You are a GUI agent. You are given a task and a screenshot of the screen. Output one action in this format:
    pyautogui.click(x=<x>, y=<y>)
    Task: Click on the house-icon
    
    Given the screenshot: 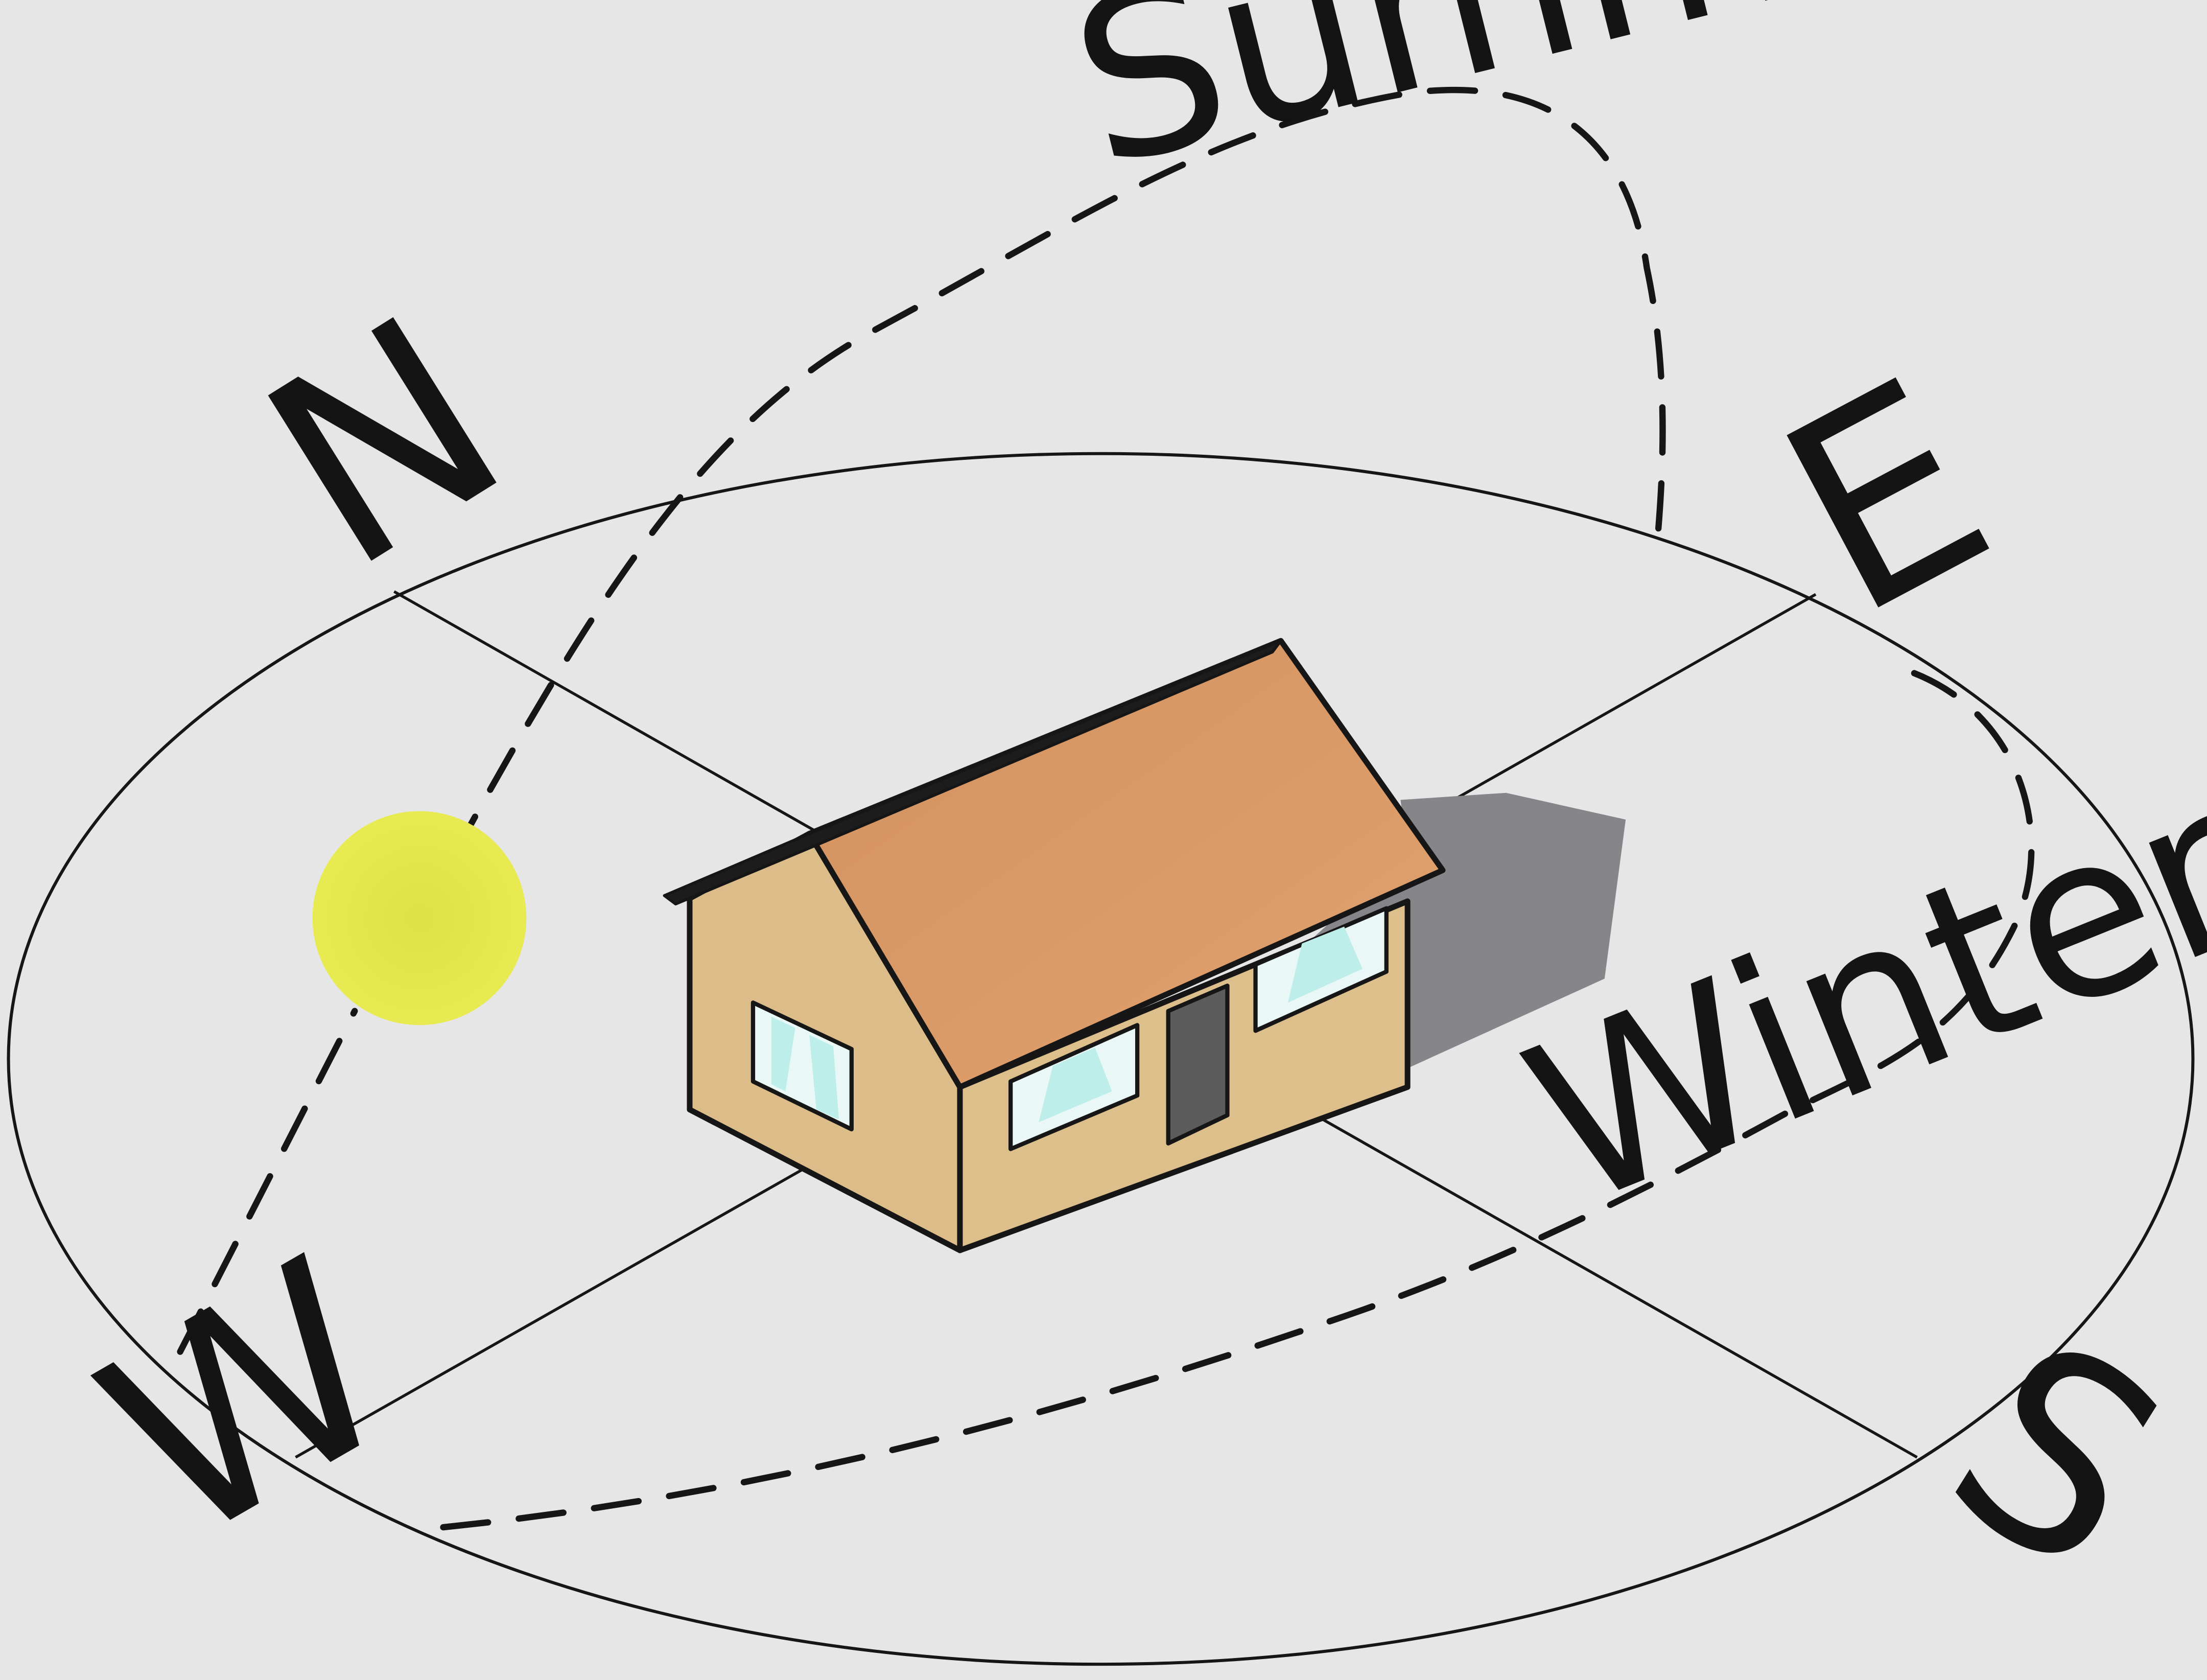 What is the action you would take?
    pyautogui.click(x=1054, y=945)
    